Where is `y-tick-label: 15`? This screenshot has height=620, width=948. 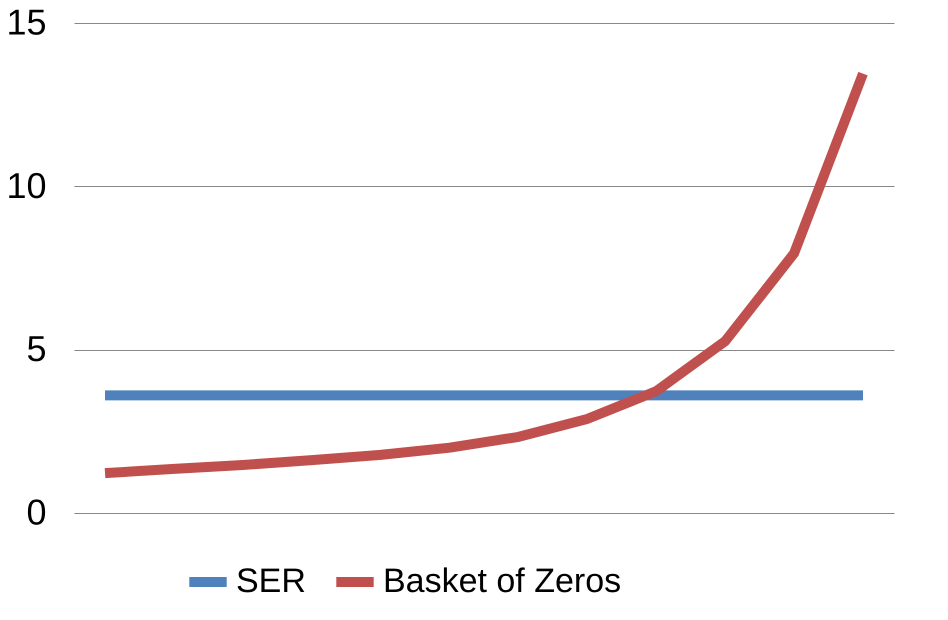 y-tick-label: 15 is located at coordinates (26, 22).